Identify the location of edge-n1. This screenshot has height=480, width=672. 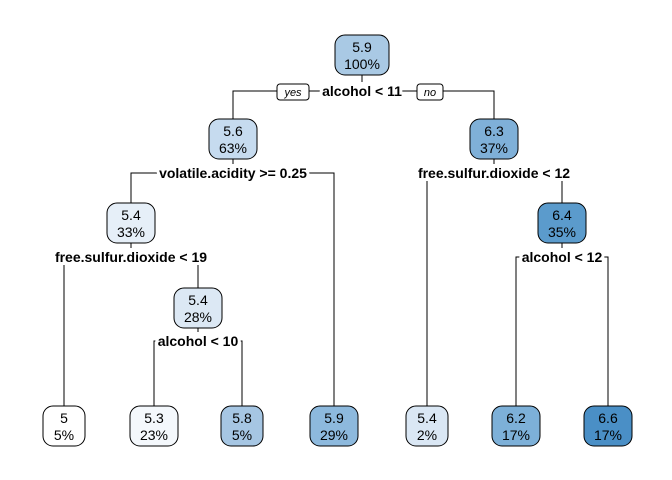
(363, 104).